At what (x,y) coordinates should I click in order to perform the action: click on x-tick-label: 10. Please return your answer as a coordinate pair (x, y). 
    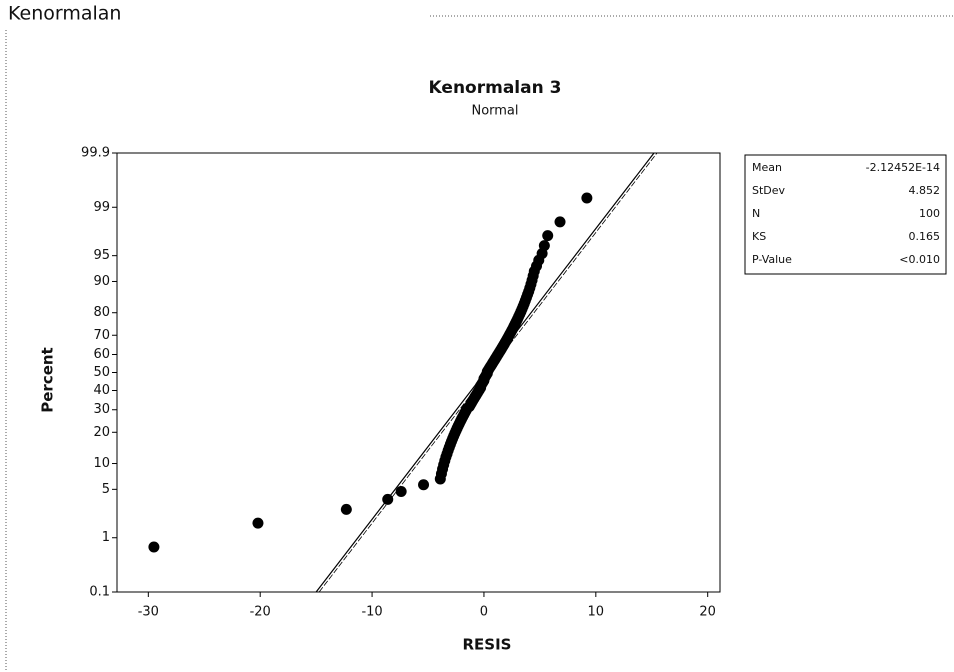
    Looking at the image, I should click on (596, 612).